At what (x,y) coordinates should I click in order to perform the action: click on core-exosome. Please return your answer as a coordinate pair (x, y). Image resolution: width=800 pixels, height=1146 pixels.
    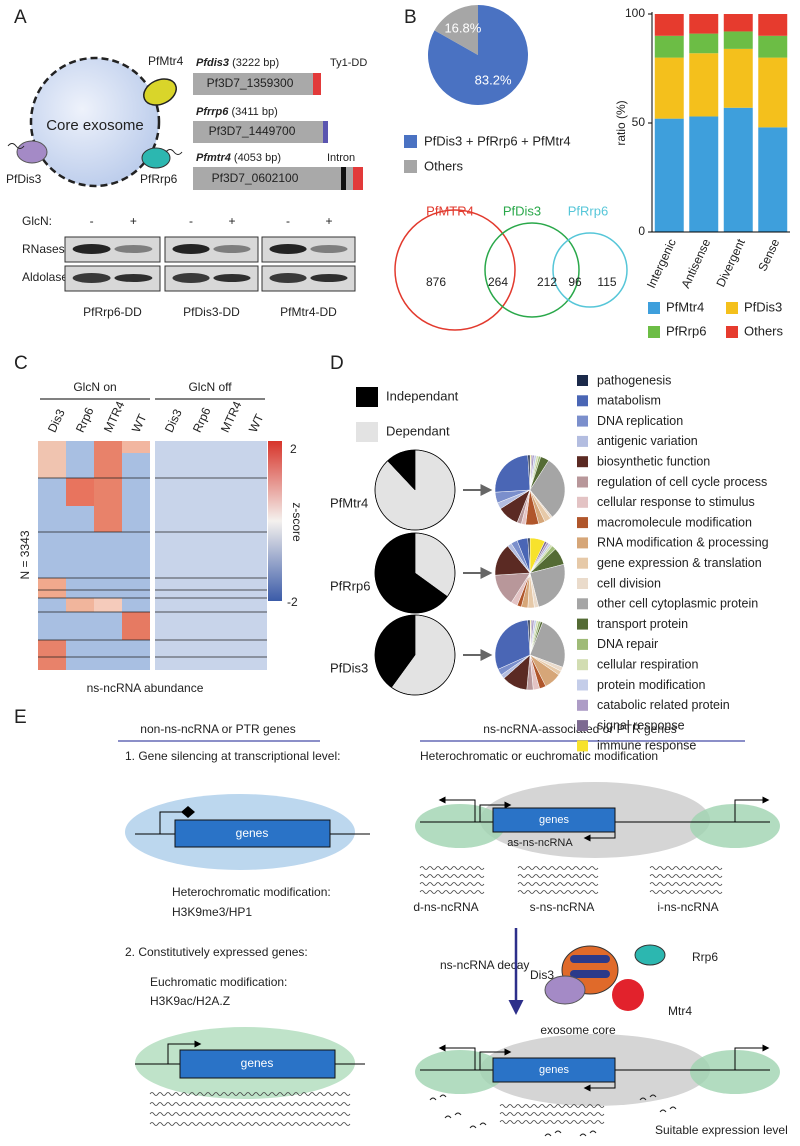
    Looking at the image, I should click on (95, 122).